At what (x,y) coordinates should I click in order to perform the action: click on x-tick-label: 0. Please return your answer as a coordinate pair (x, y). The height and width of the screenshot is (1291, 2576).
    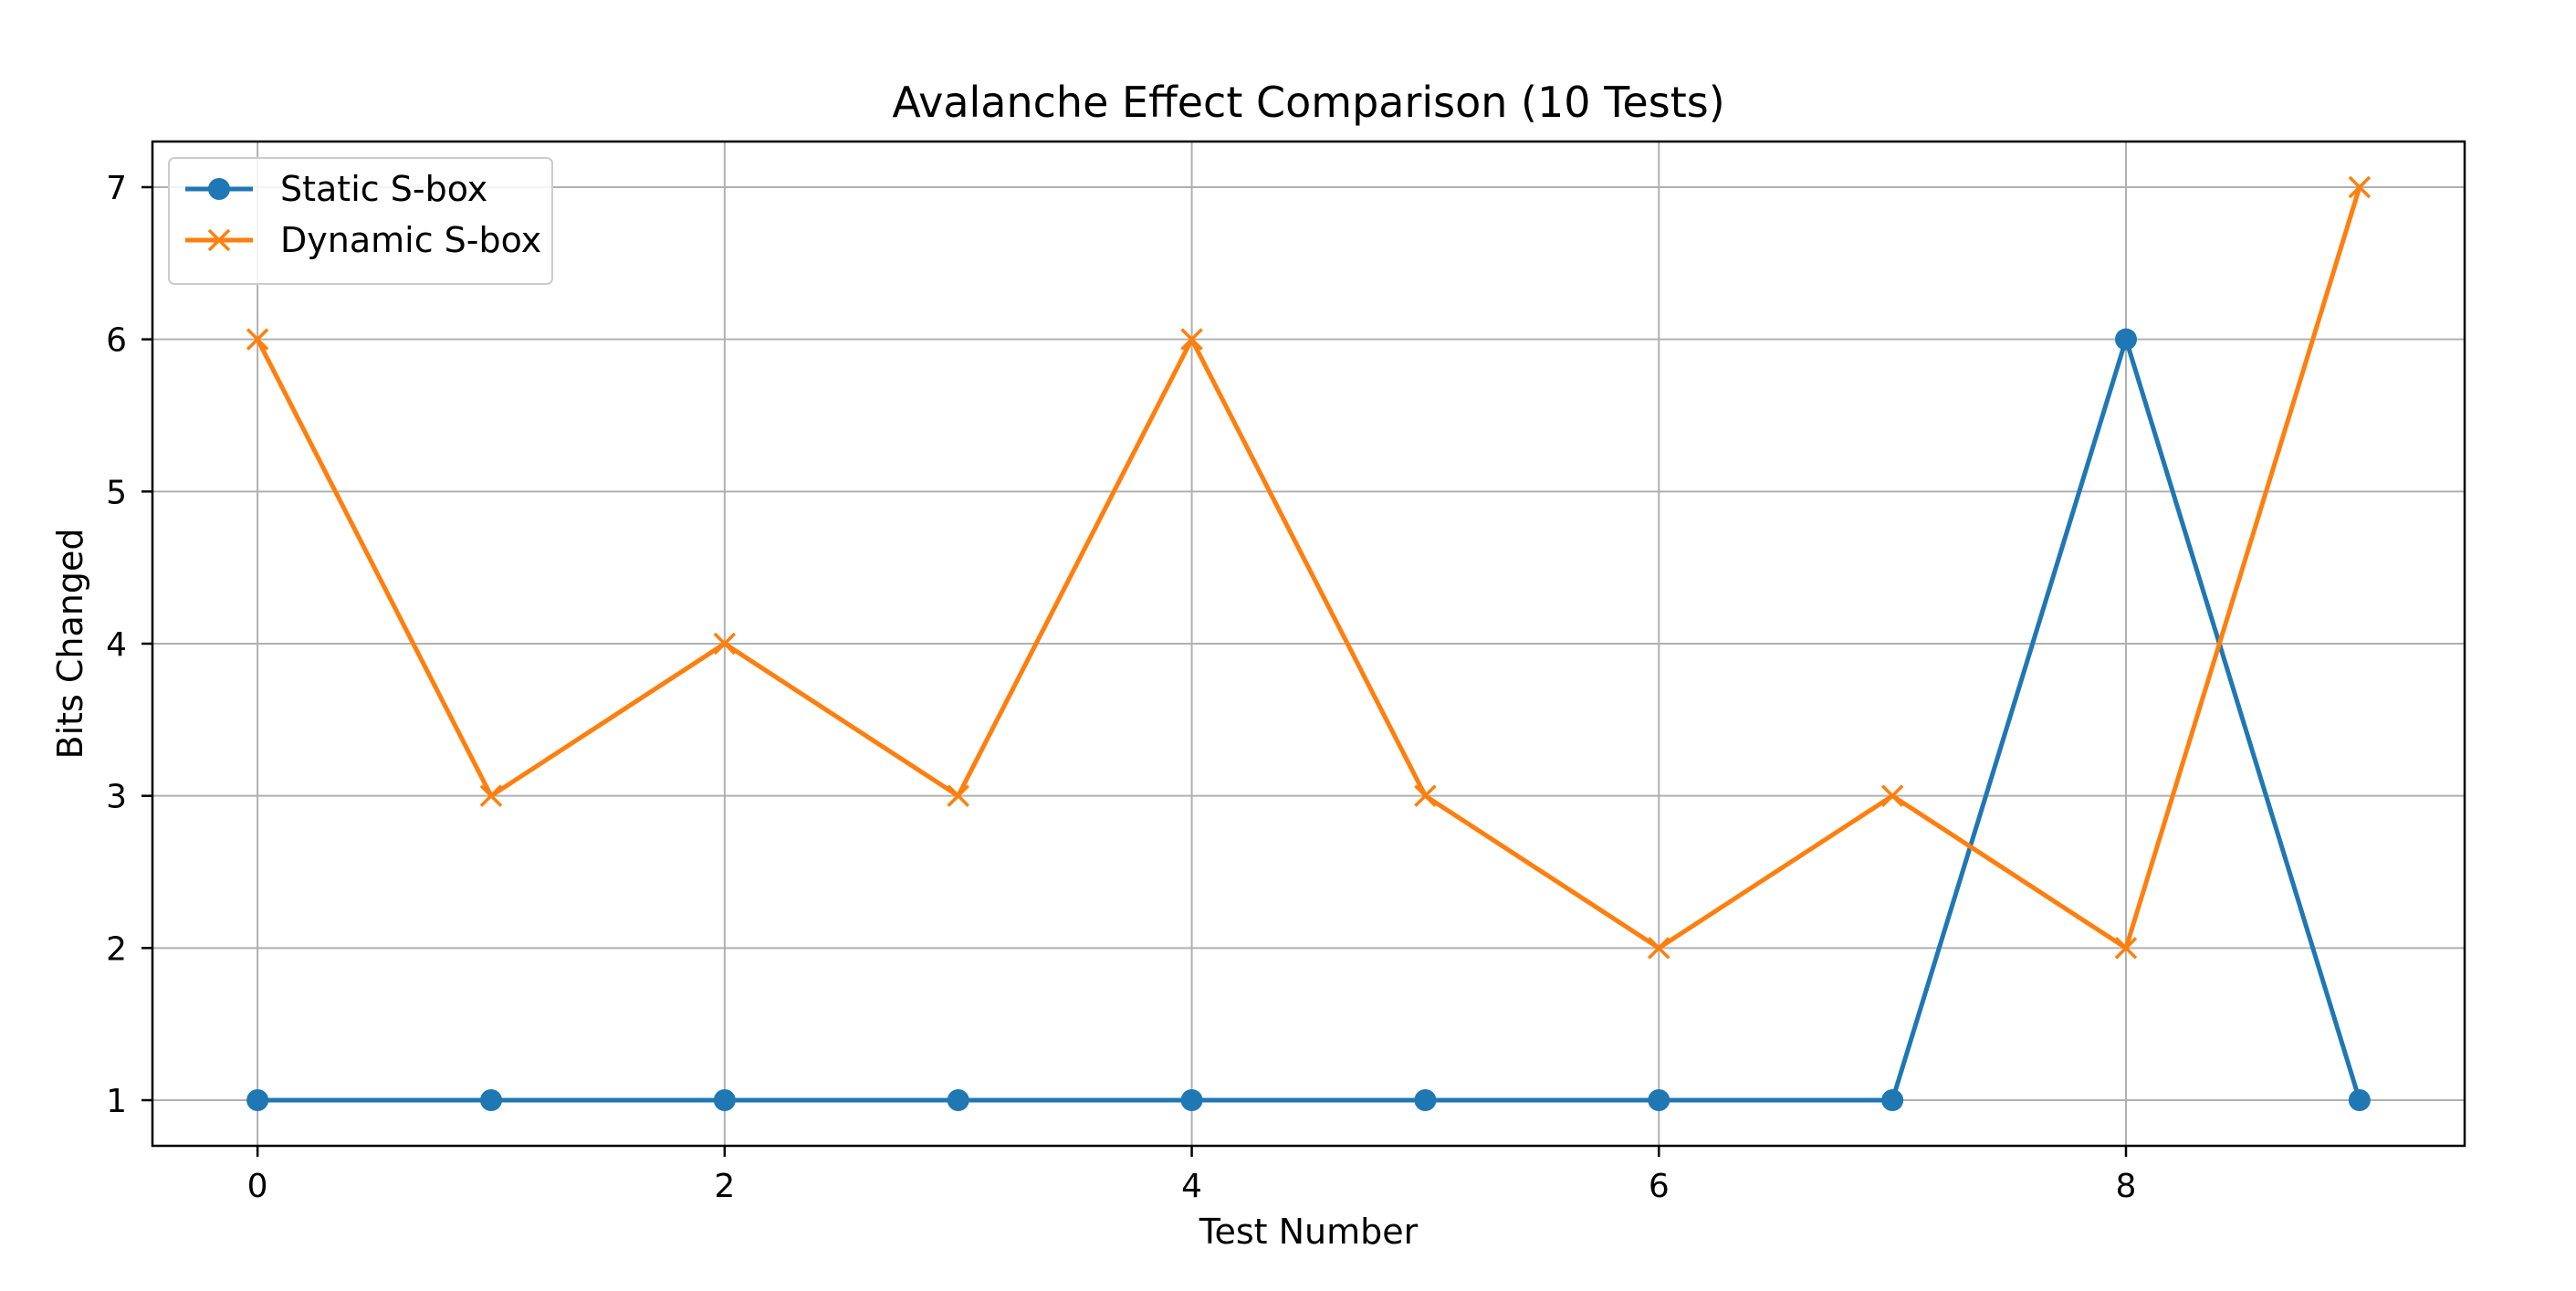
    Looking at the image, I should click on (257, 1186).